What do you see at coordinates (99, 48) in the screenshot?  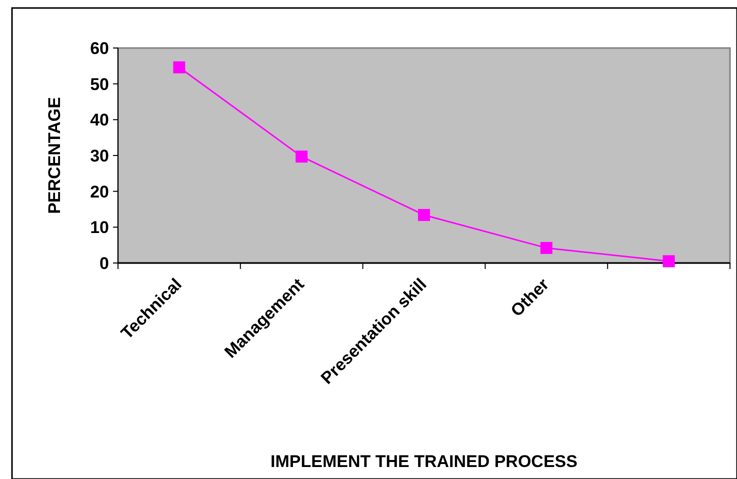 I see `y-tick-label: 60` at bounding box center [99, 48].